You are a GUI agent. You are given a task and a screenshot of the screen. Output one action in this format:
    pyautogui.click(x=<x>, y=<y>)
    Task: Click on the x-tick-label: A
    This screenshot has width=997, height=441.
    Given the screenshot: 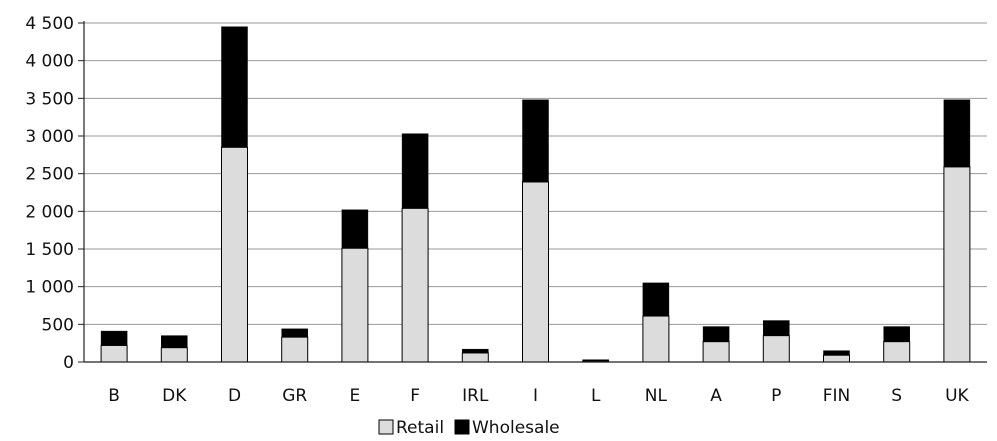 What is the action you would take?
    pyautogui.click(x=716, y=396)
    